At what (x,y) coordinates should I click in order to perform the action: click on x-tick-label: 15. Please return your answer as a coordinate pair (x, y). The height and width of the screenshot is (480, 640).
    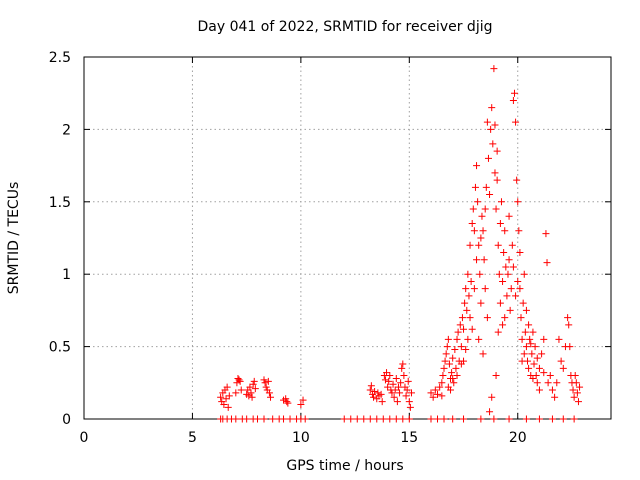
    Looking at the image, I should click on (409, 438).